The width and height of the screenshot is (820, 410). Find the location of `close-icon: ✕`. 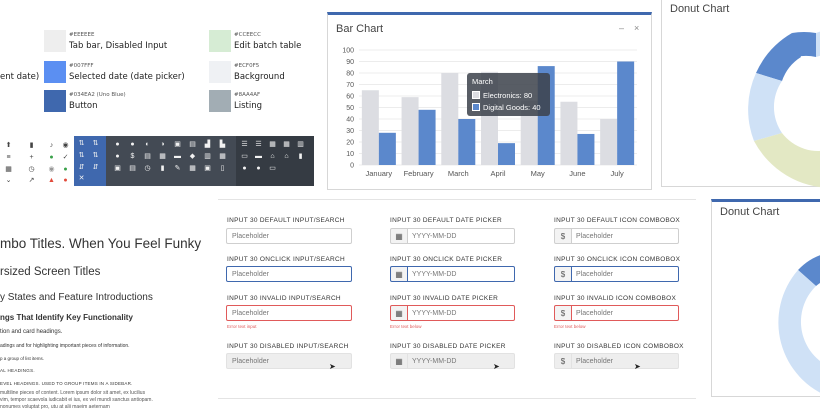

close-icon: ✕ is located at coordinates (81, 178).